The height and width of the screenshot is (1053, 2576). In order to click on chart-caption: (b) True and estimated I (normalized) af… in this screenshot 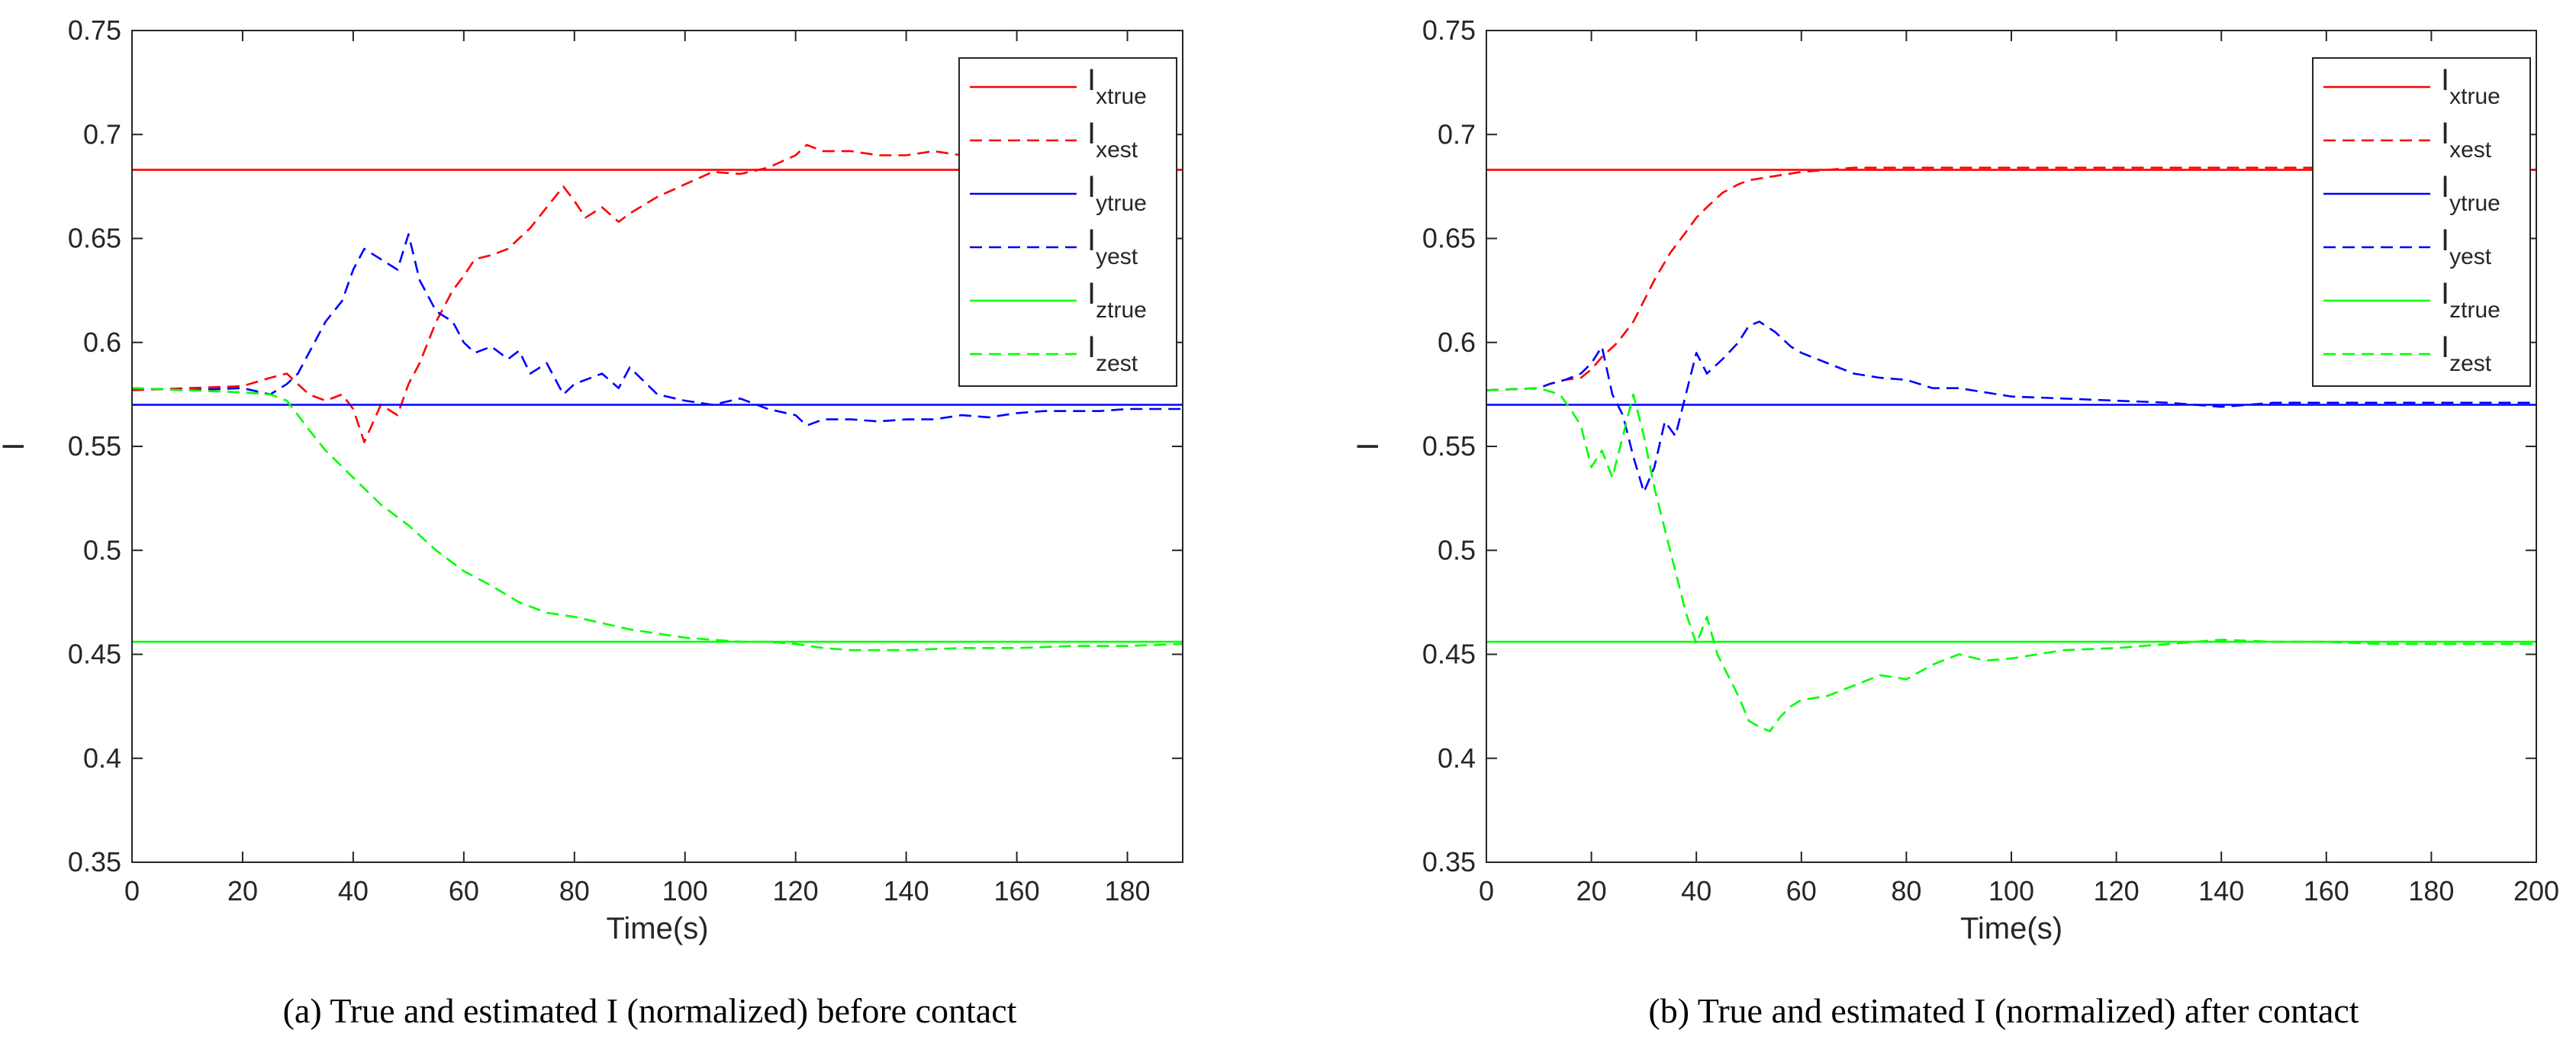, I will do `click(2003, 1011)`.